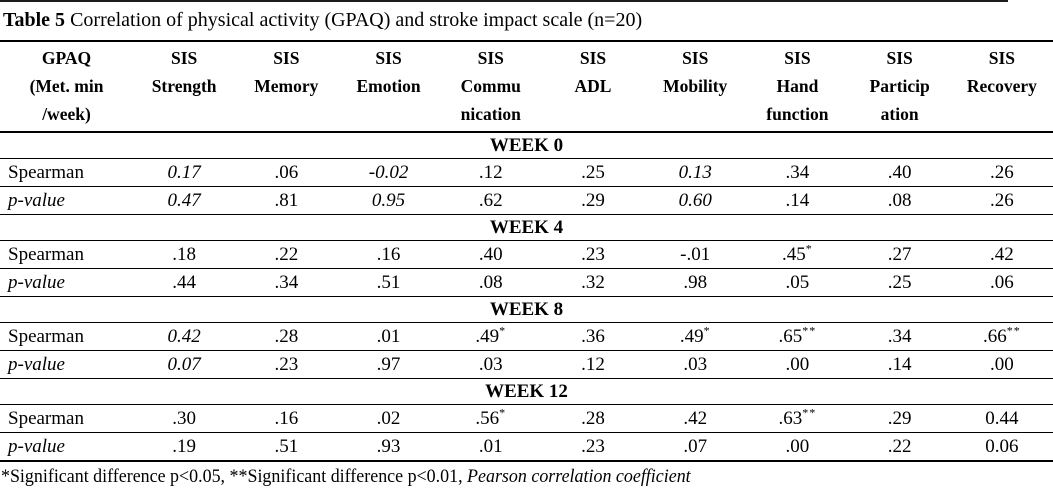 The image size is (1053, 501). I want to click on table-row: Spearman .18 .22 .16 .40 .23 -.01 .45* .27 .42, so click(526, 255).